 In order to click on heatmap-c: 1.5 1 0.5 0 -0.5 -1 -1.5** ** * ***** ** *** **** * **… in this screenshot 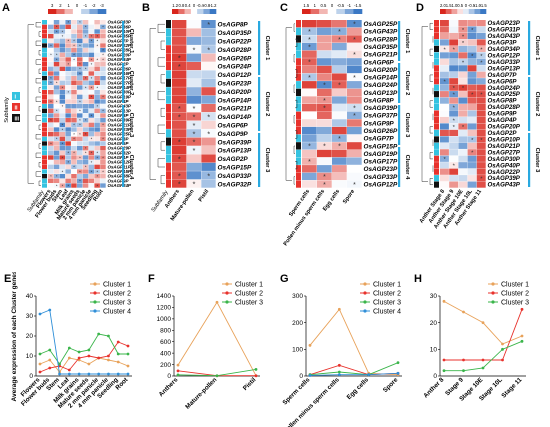, I will do `click(346, 125)`.